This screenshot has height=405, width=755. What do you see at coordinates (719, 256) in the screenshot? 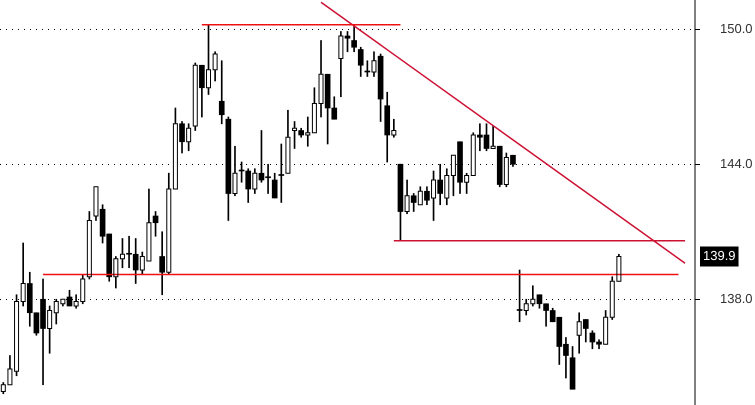
I see `text: 139.9` at bounding box center [719, 256].